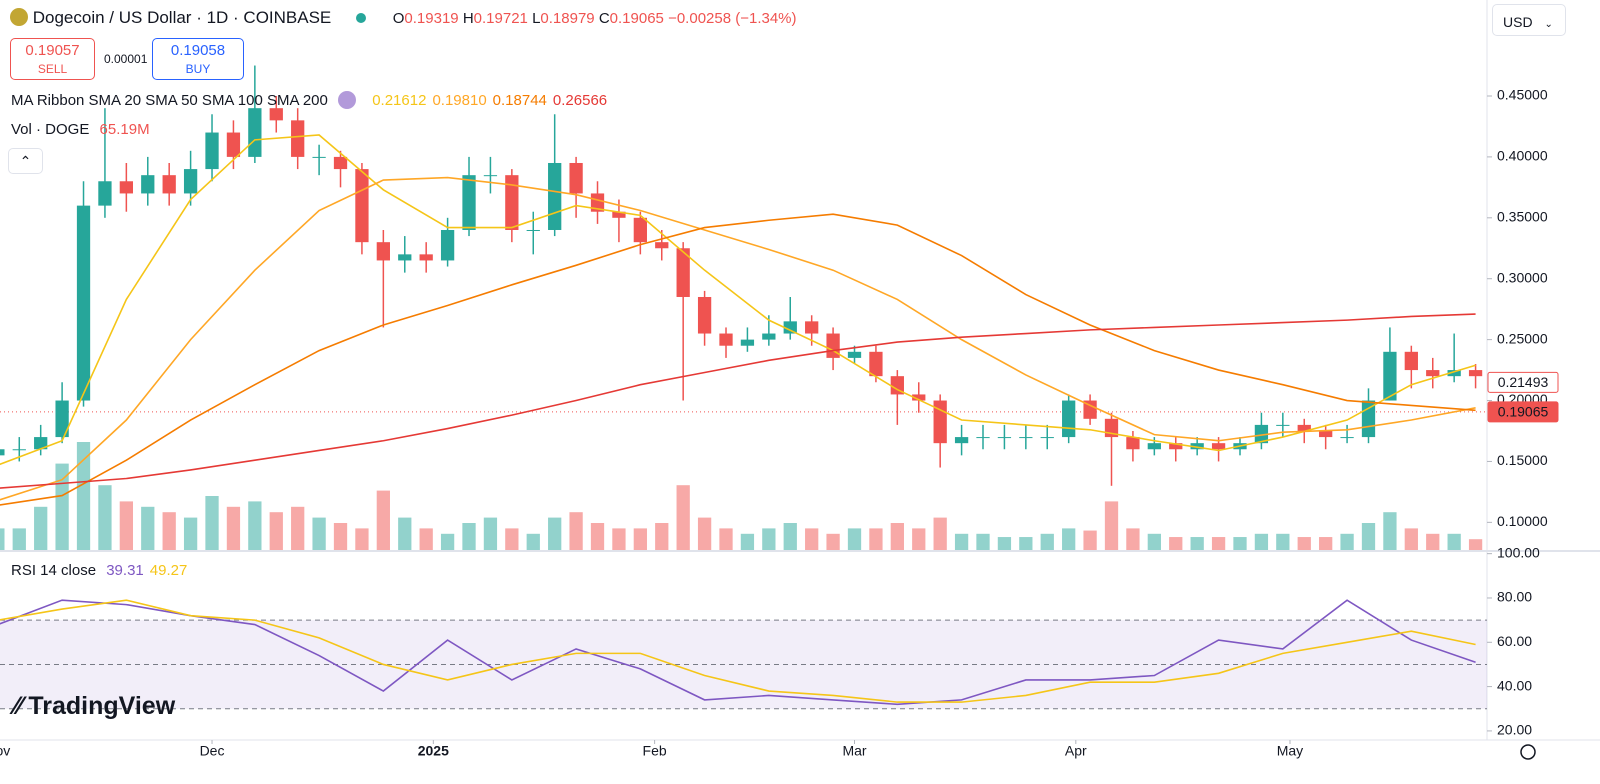  I want to click on ma-value: 0.18744, so click(519, 100).